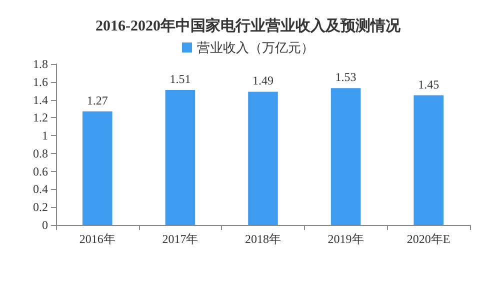 This screenshot has height=283, width=498. What do you see at coordinates (40, 99) in the screenshot?
I see `y-tick-label: 1.4` at bounding box center [40, 99].